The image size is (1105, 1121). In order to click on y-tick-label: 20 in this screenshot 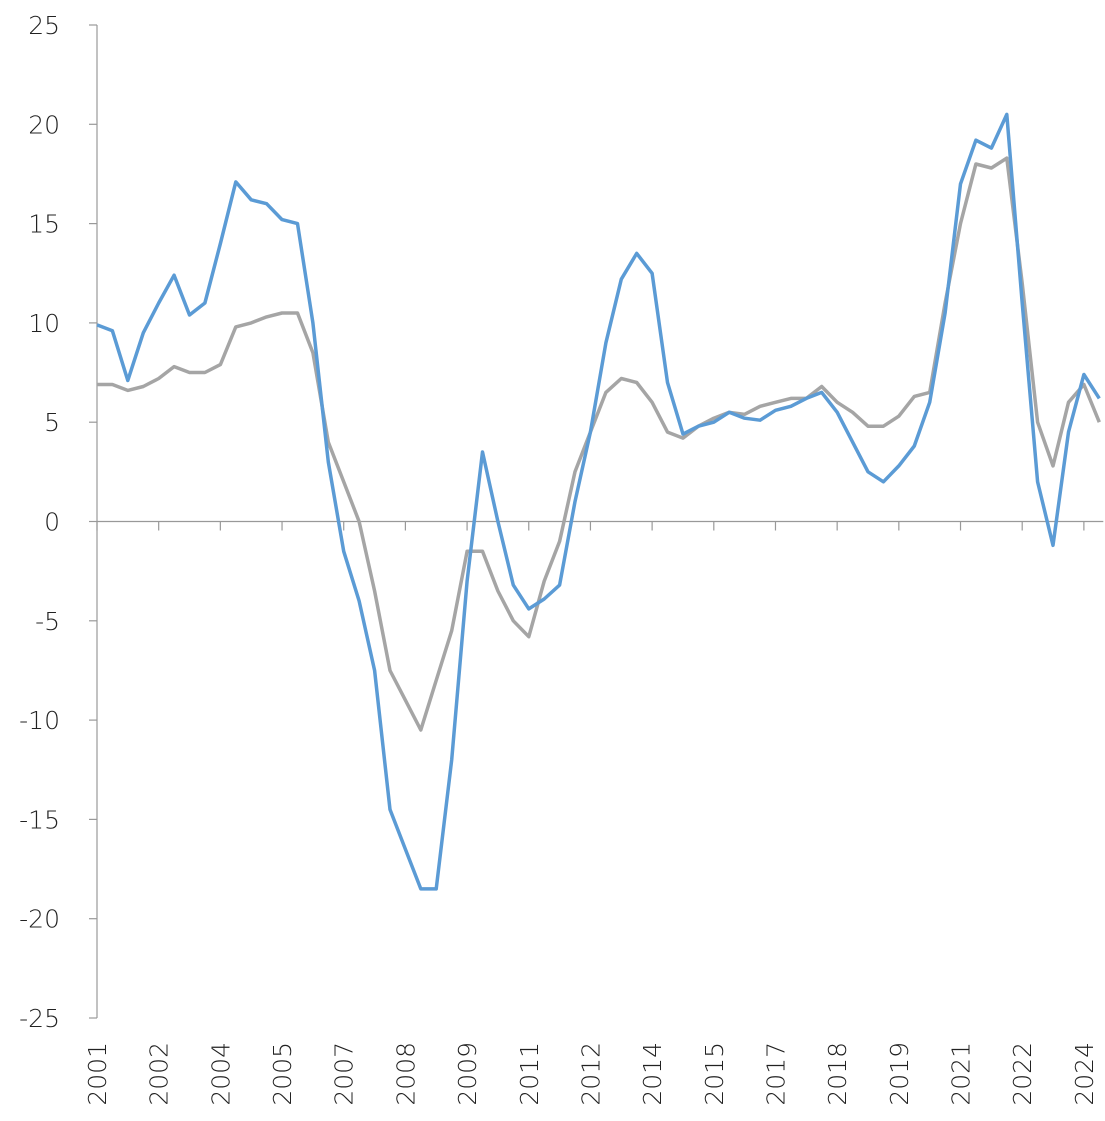, I will do `click(44, 124)`.